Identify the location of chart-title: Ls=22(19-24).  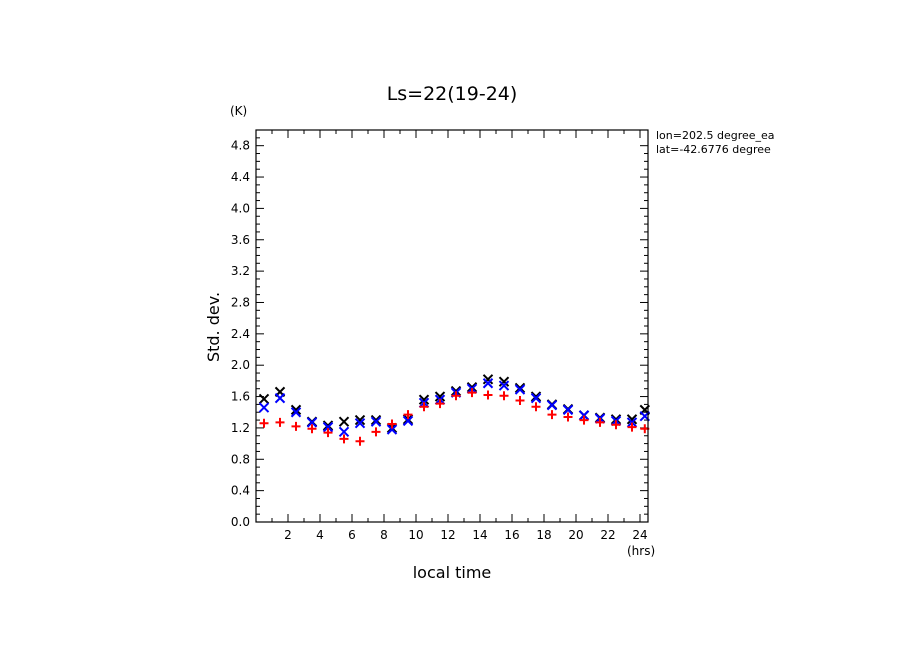
(452, 94).